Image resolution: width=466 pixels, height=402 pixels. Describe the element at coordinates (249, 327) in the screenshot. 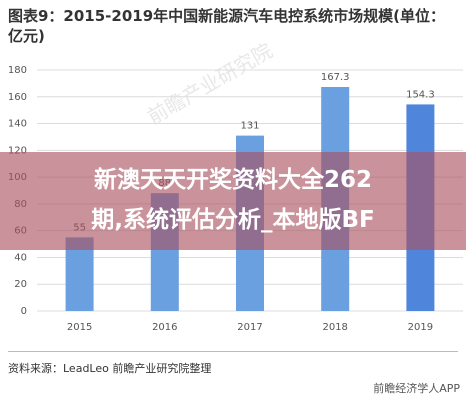

I see `x-tick-label: 2017` at that location.